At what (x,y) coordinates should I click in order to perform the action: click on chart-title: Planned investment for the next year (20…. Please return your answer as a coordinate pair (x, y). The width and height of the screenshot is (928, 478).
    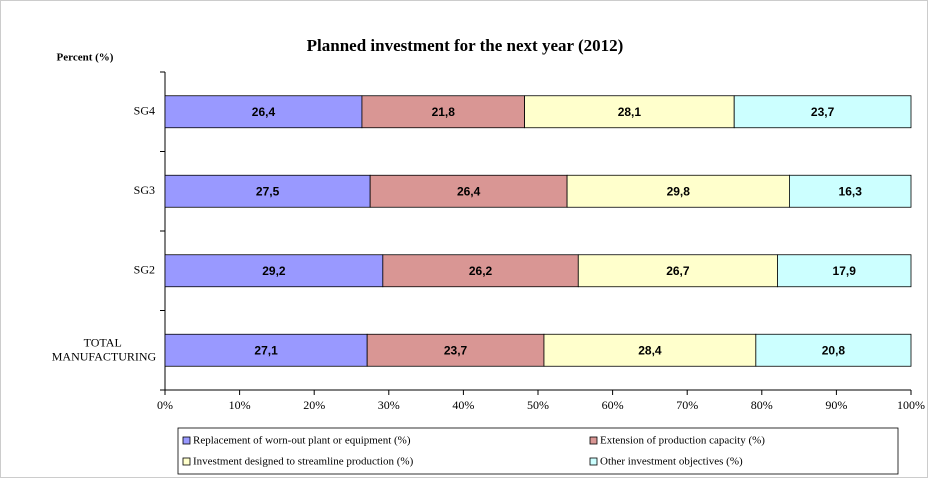
    Looking at the image, I should click on (465, 45).